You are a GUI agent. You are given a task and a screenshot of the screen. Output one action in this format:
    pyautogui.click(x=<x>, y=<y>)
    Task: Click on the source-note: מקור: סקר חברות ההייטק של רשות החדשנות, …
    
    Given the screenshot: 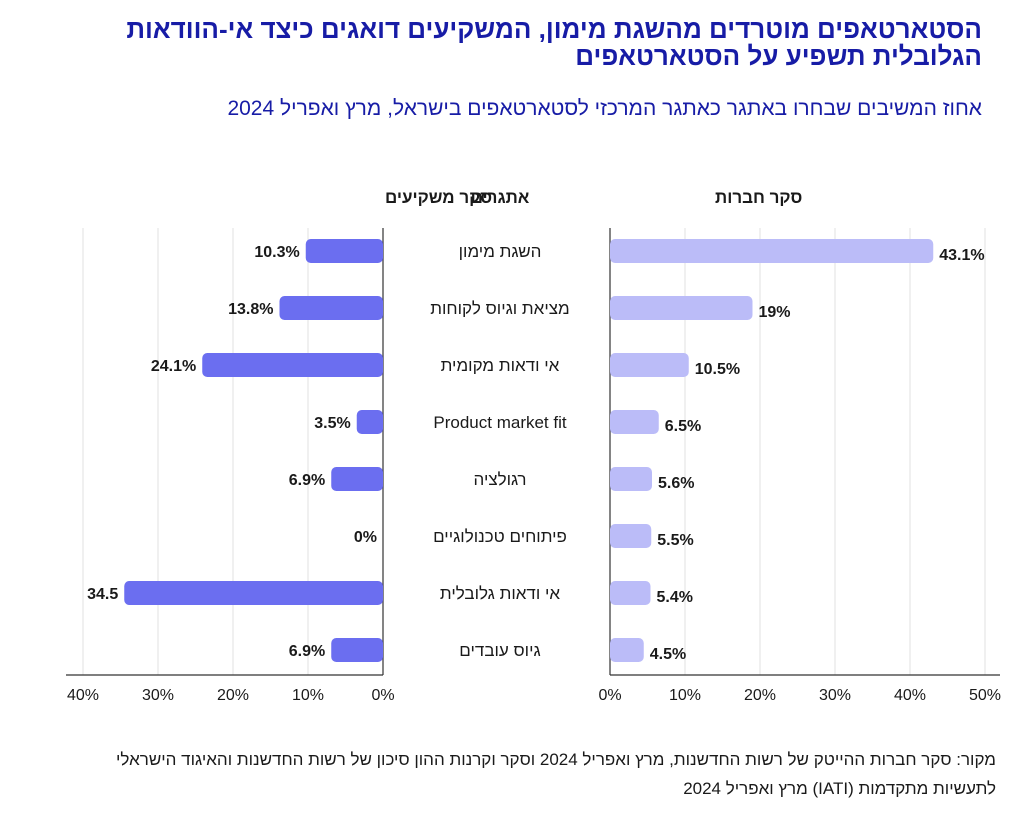 What is the action you would take?
    pyautogui.click(x=555, y=774)
    